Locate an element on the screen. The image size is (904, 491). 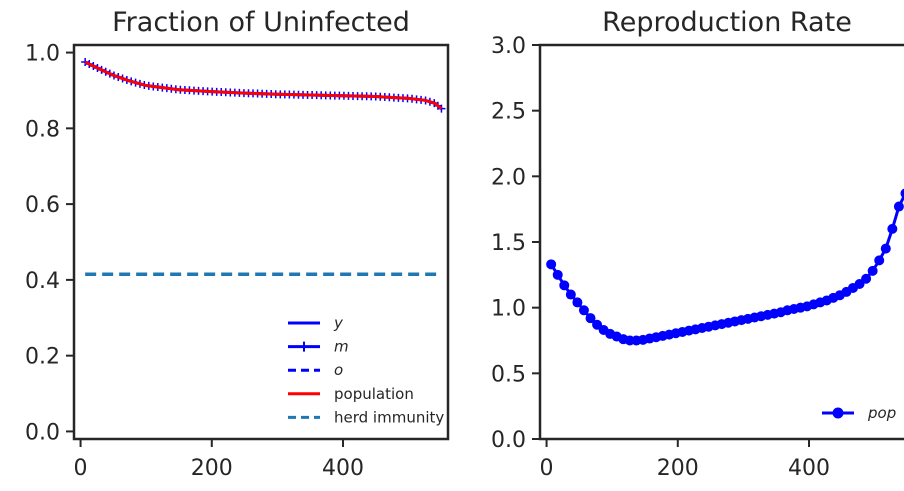
series-population-line is located at coordinates (263, 85).